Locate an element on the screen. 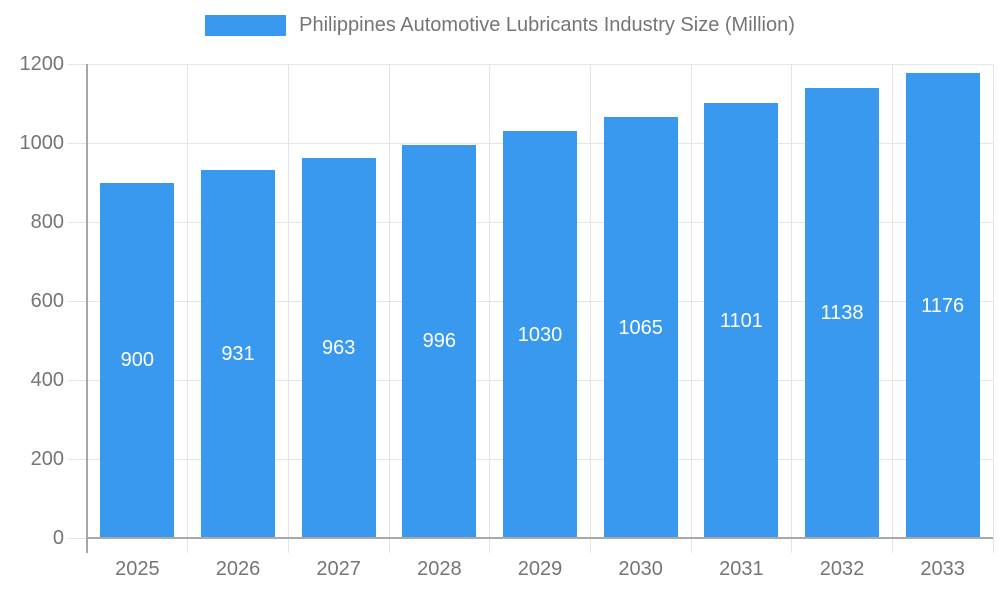  x-axis-tick-label: 2026 is located at coordinates (238, 569).